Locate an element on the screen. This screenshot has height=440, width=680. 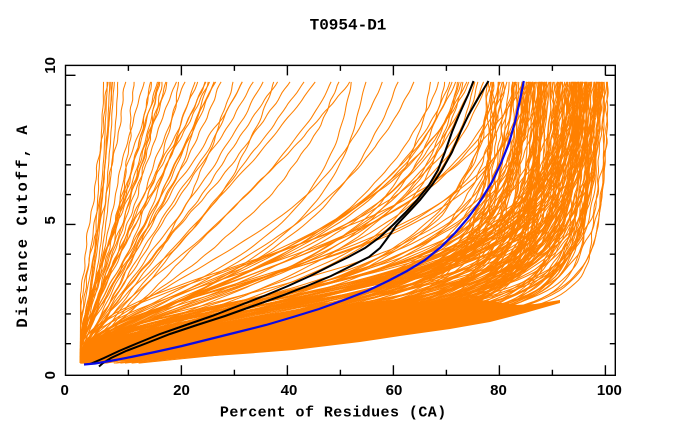
svg-text: T0954-D1 is located at coordinates (348, 26).